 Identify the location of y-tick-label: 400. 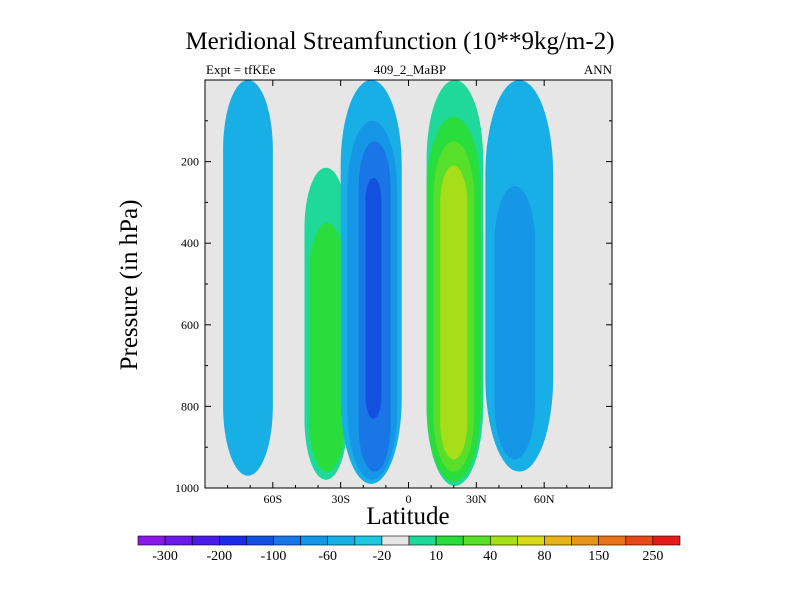
(190, 243).